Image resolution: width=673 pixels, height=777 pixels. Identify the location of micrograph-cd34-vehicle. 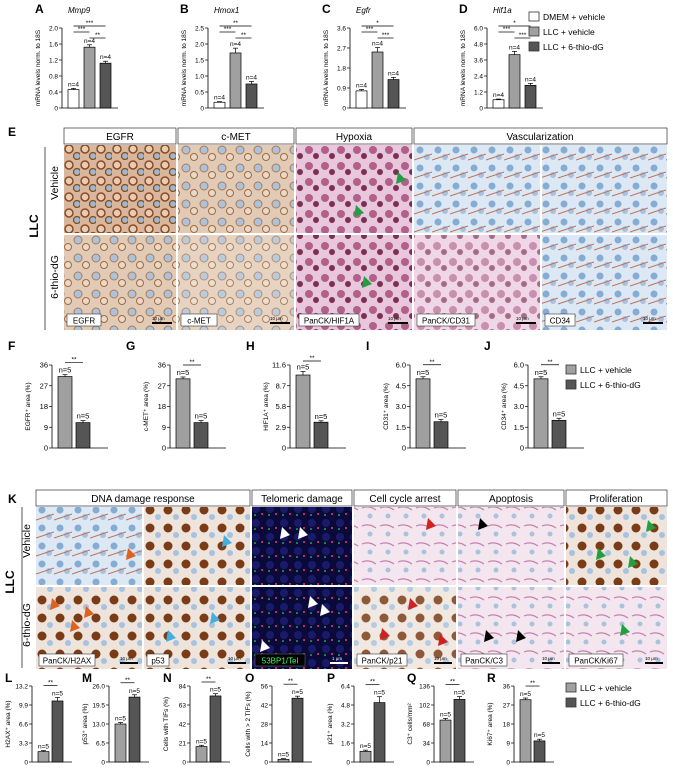
(604, 189).